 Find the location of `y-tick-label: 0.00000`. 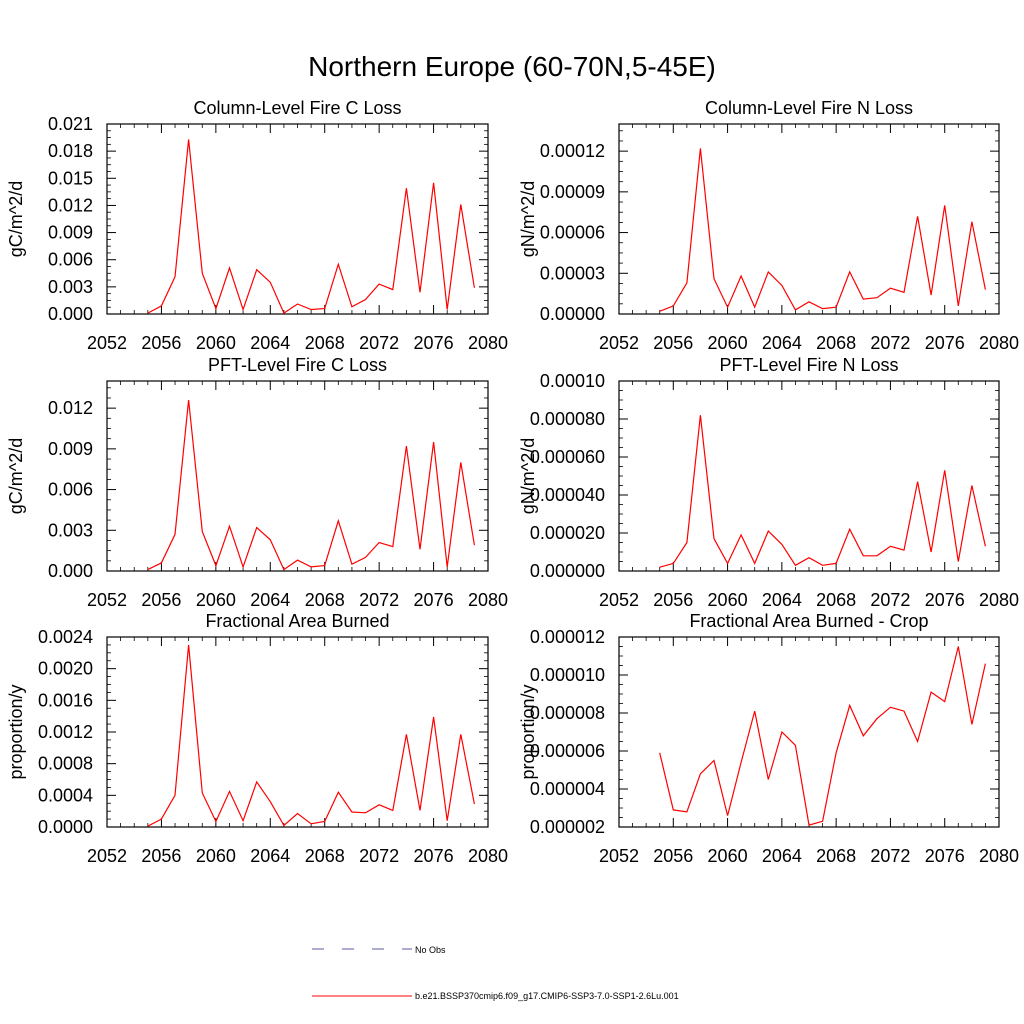

y-tick-label: 0.00000 is located at coordinates (572, 314).